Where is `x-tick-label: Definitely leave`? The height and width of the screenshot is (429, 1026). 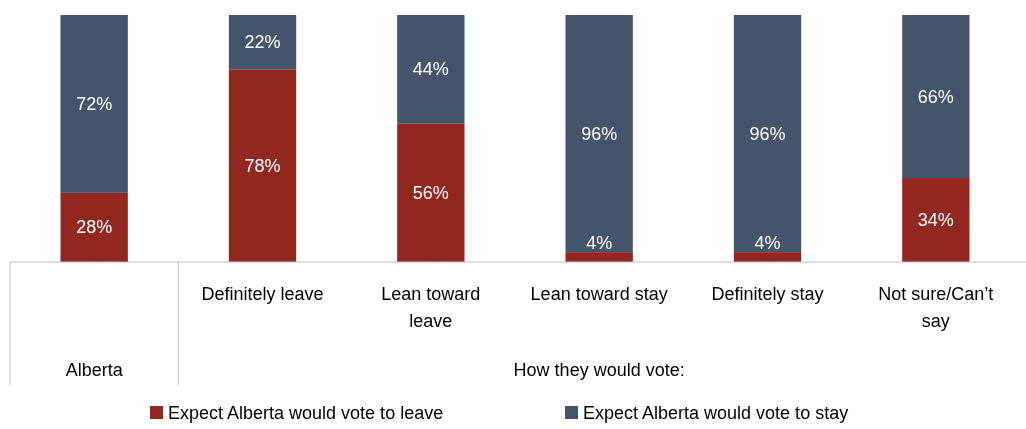 x-tick-label: Definitely leave is located at coordinates (262, 294).